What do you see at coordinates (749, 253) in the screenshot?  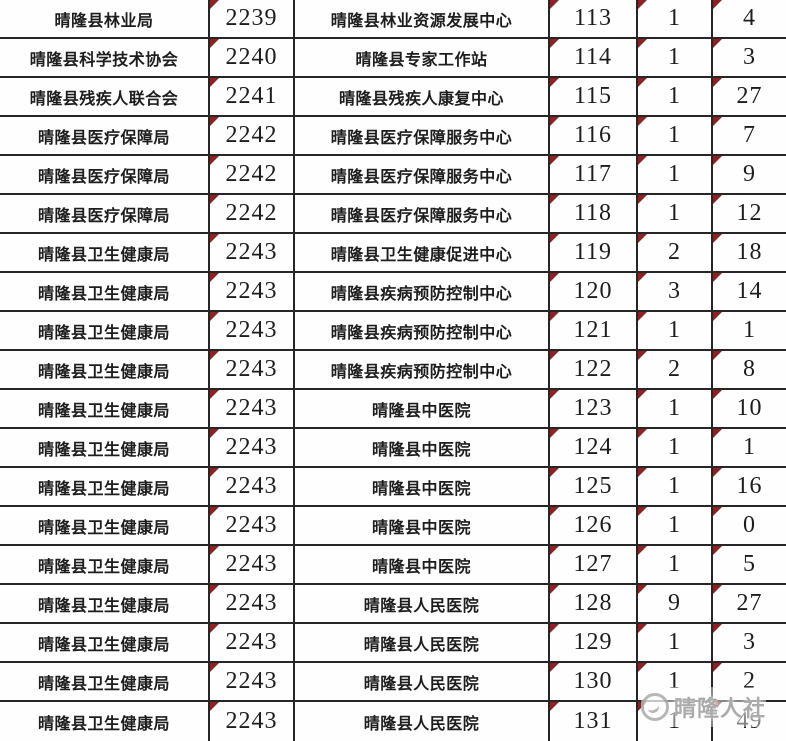 I see `cell-applicant-count: 18` at bounding box center [749, 253].